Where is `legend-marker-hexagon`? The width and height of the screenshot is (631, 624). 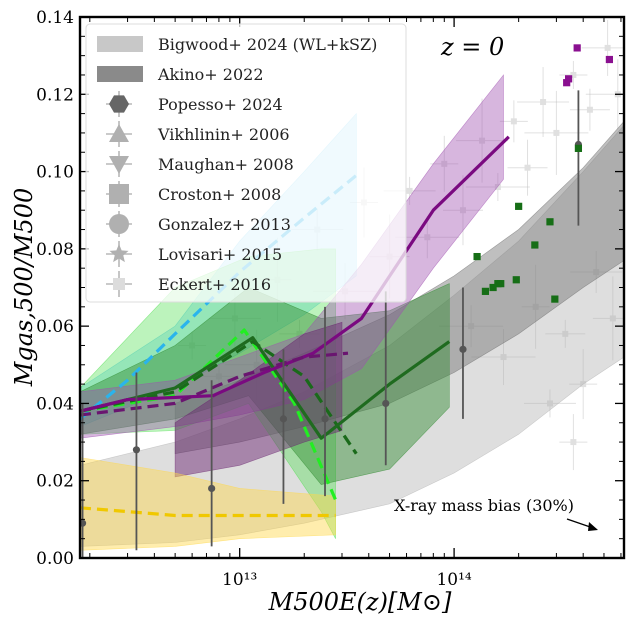
legend-marker-hexagon is located at coordinates (119, 104).